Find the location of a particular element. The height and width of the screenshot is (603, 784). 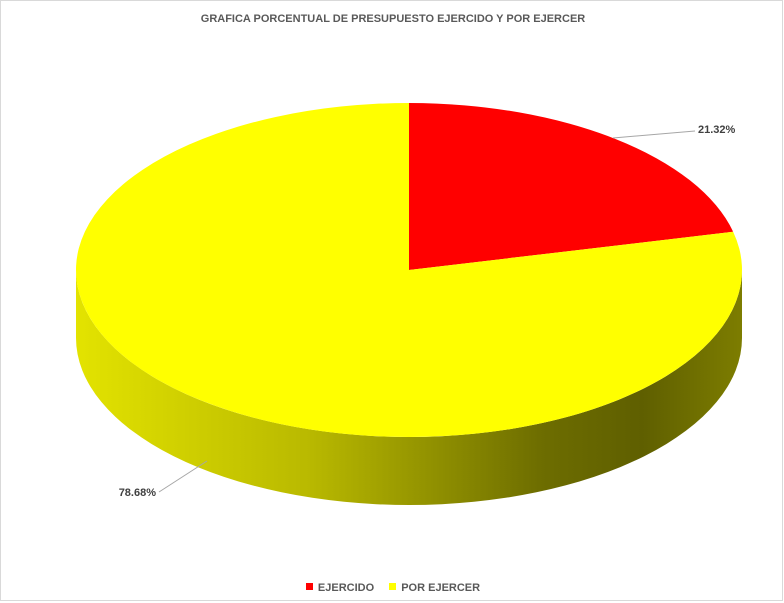

legend: EJERCIDO POR EJERCER is located at coordinates (392, 588).